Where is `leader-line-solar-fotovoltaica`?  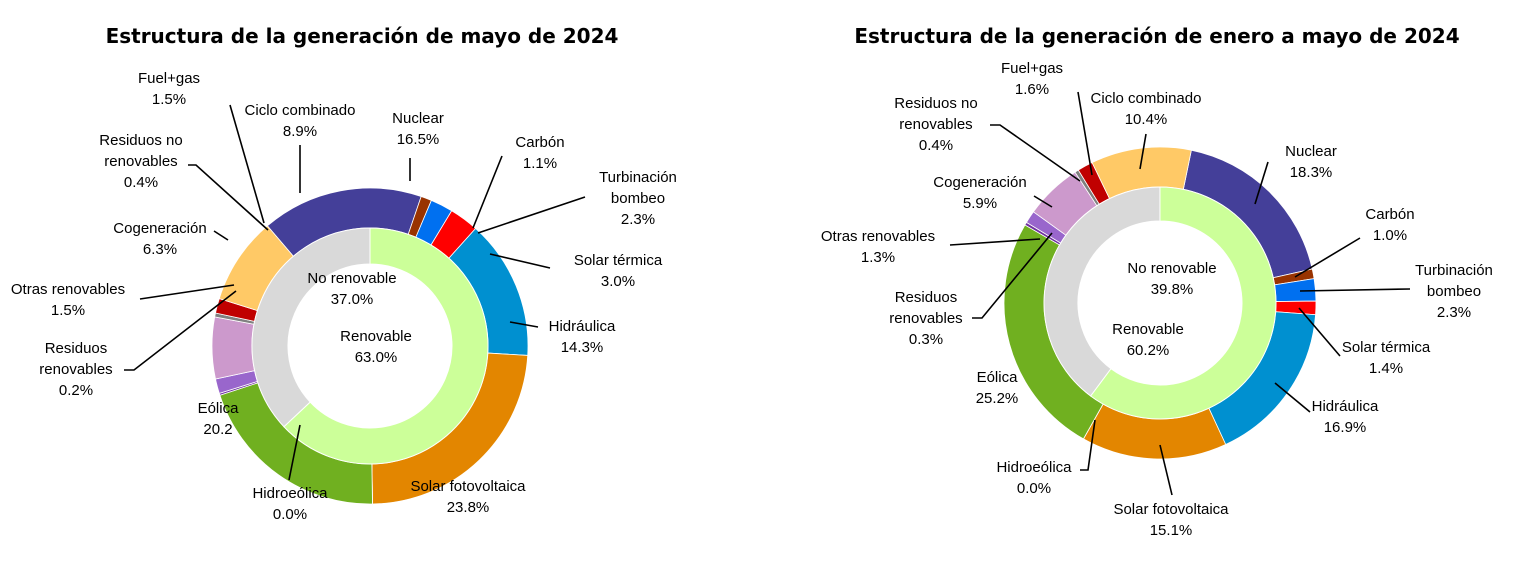 leader-line-solar-fotovoltaica is located at coordinates (1166, 470).